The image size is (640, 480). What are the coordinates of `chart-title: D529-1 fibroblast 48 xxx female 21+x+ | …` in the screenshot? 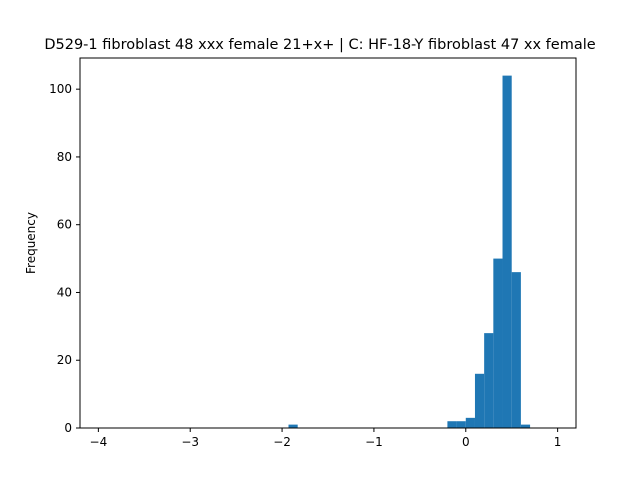 It's located at (319, 45).